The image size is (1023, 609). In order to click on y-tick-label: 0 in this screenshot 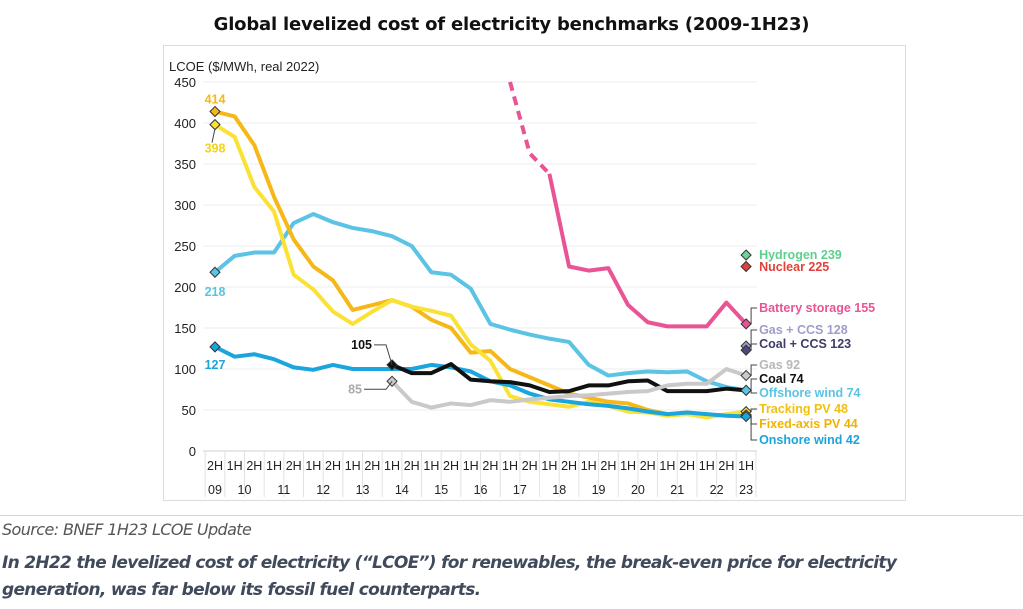, I will do `click(192, 451)`.